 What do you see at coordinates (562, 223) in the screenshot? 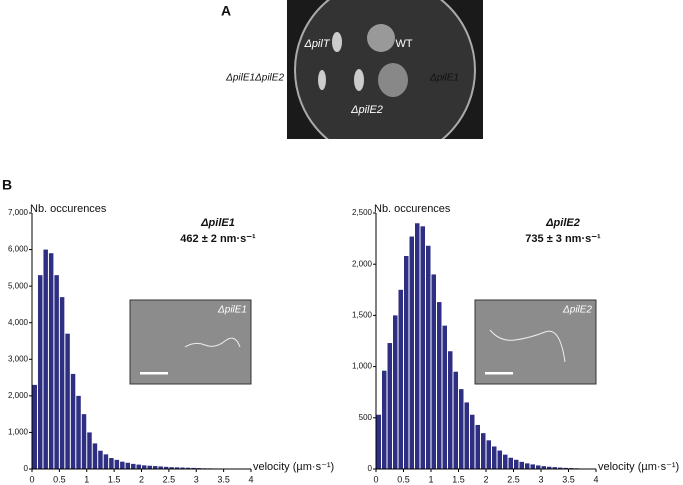
I see `annotation-title: ΔpilE2` at bounding box center [562, 223].